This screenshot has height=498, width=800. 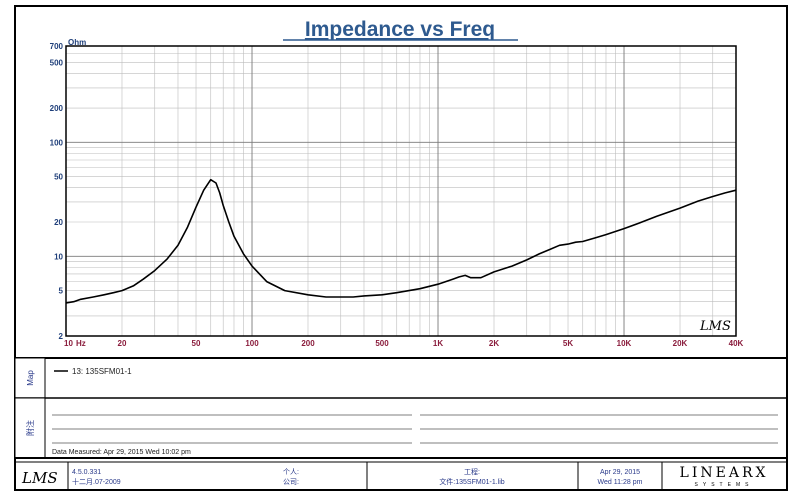 I want to click on x-tick-label: 5K, so click(x=568, y=343).